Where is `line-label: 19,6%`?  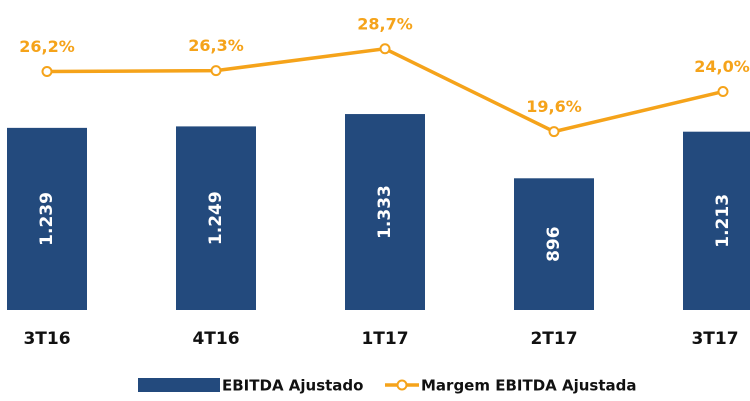
line-label: 19,6% is located at coordinates (554, 106).